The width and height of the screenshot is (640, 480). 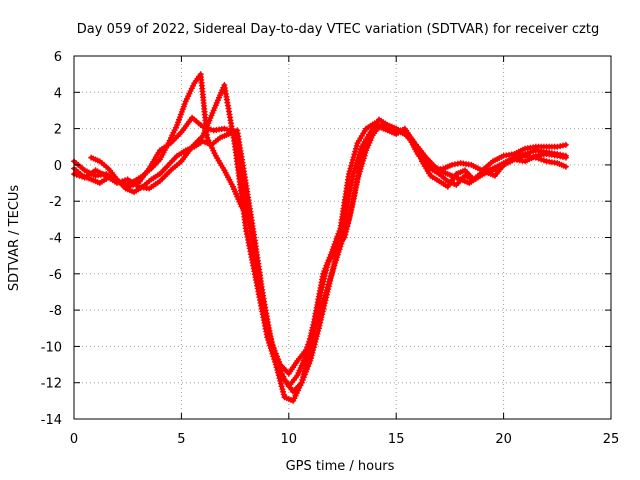 I want to click on x-tick-label: 15, so click(x=396, y=439).